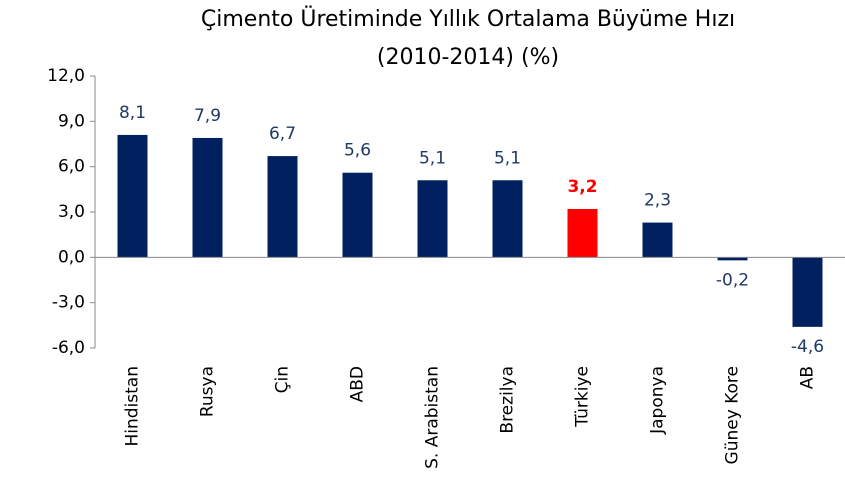 Image resolution: width=845 pixels, height=490 pixels. I want to click on x-tick-label: Hindistan, so click(133, 406).